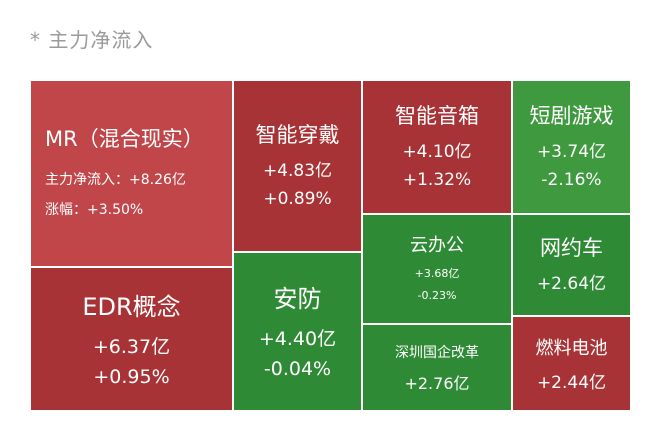 This screenshot has width=660, height=434. I want to click on inflow-label: 主力净流入：, so click(87, 179).